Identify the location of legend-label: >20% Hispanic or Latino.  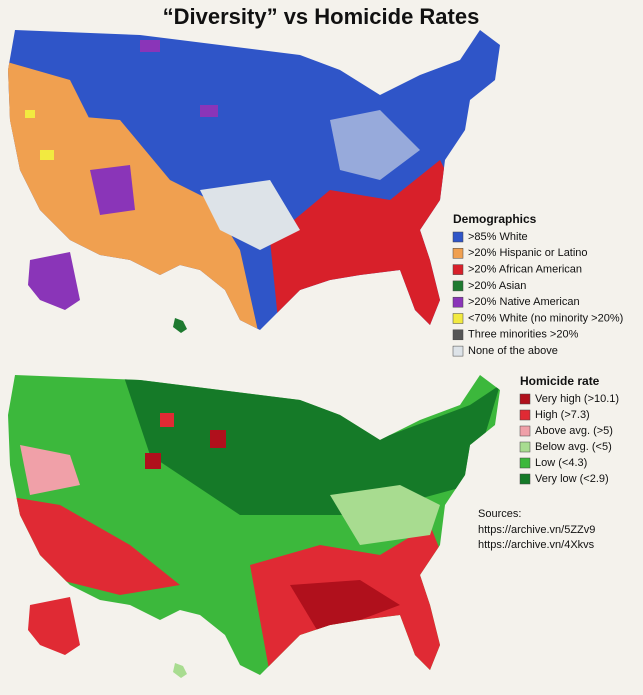
(528, 253).